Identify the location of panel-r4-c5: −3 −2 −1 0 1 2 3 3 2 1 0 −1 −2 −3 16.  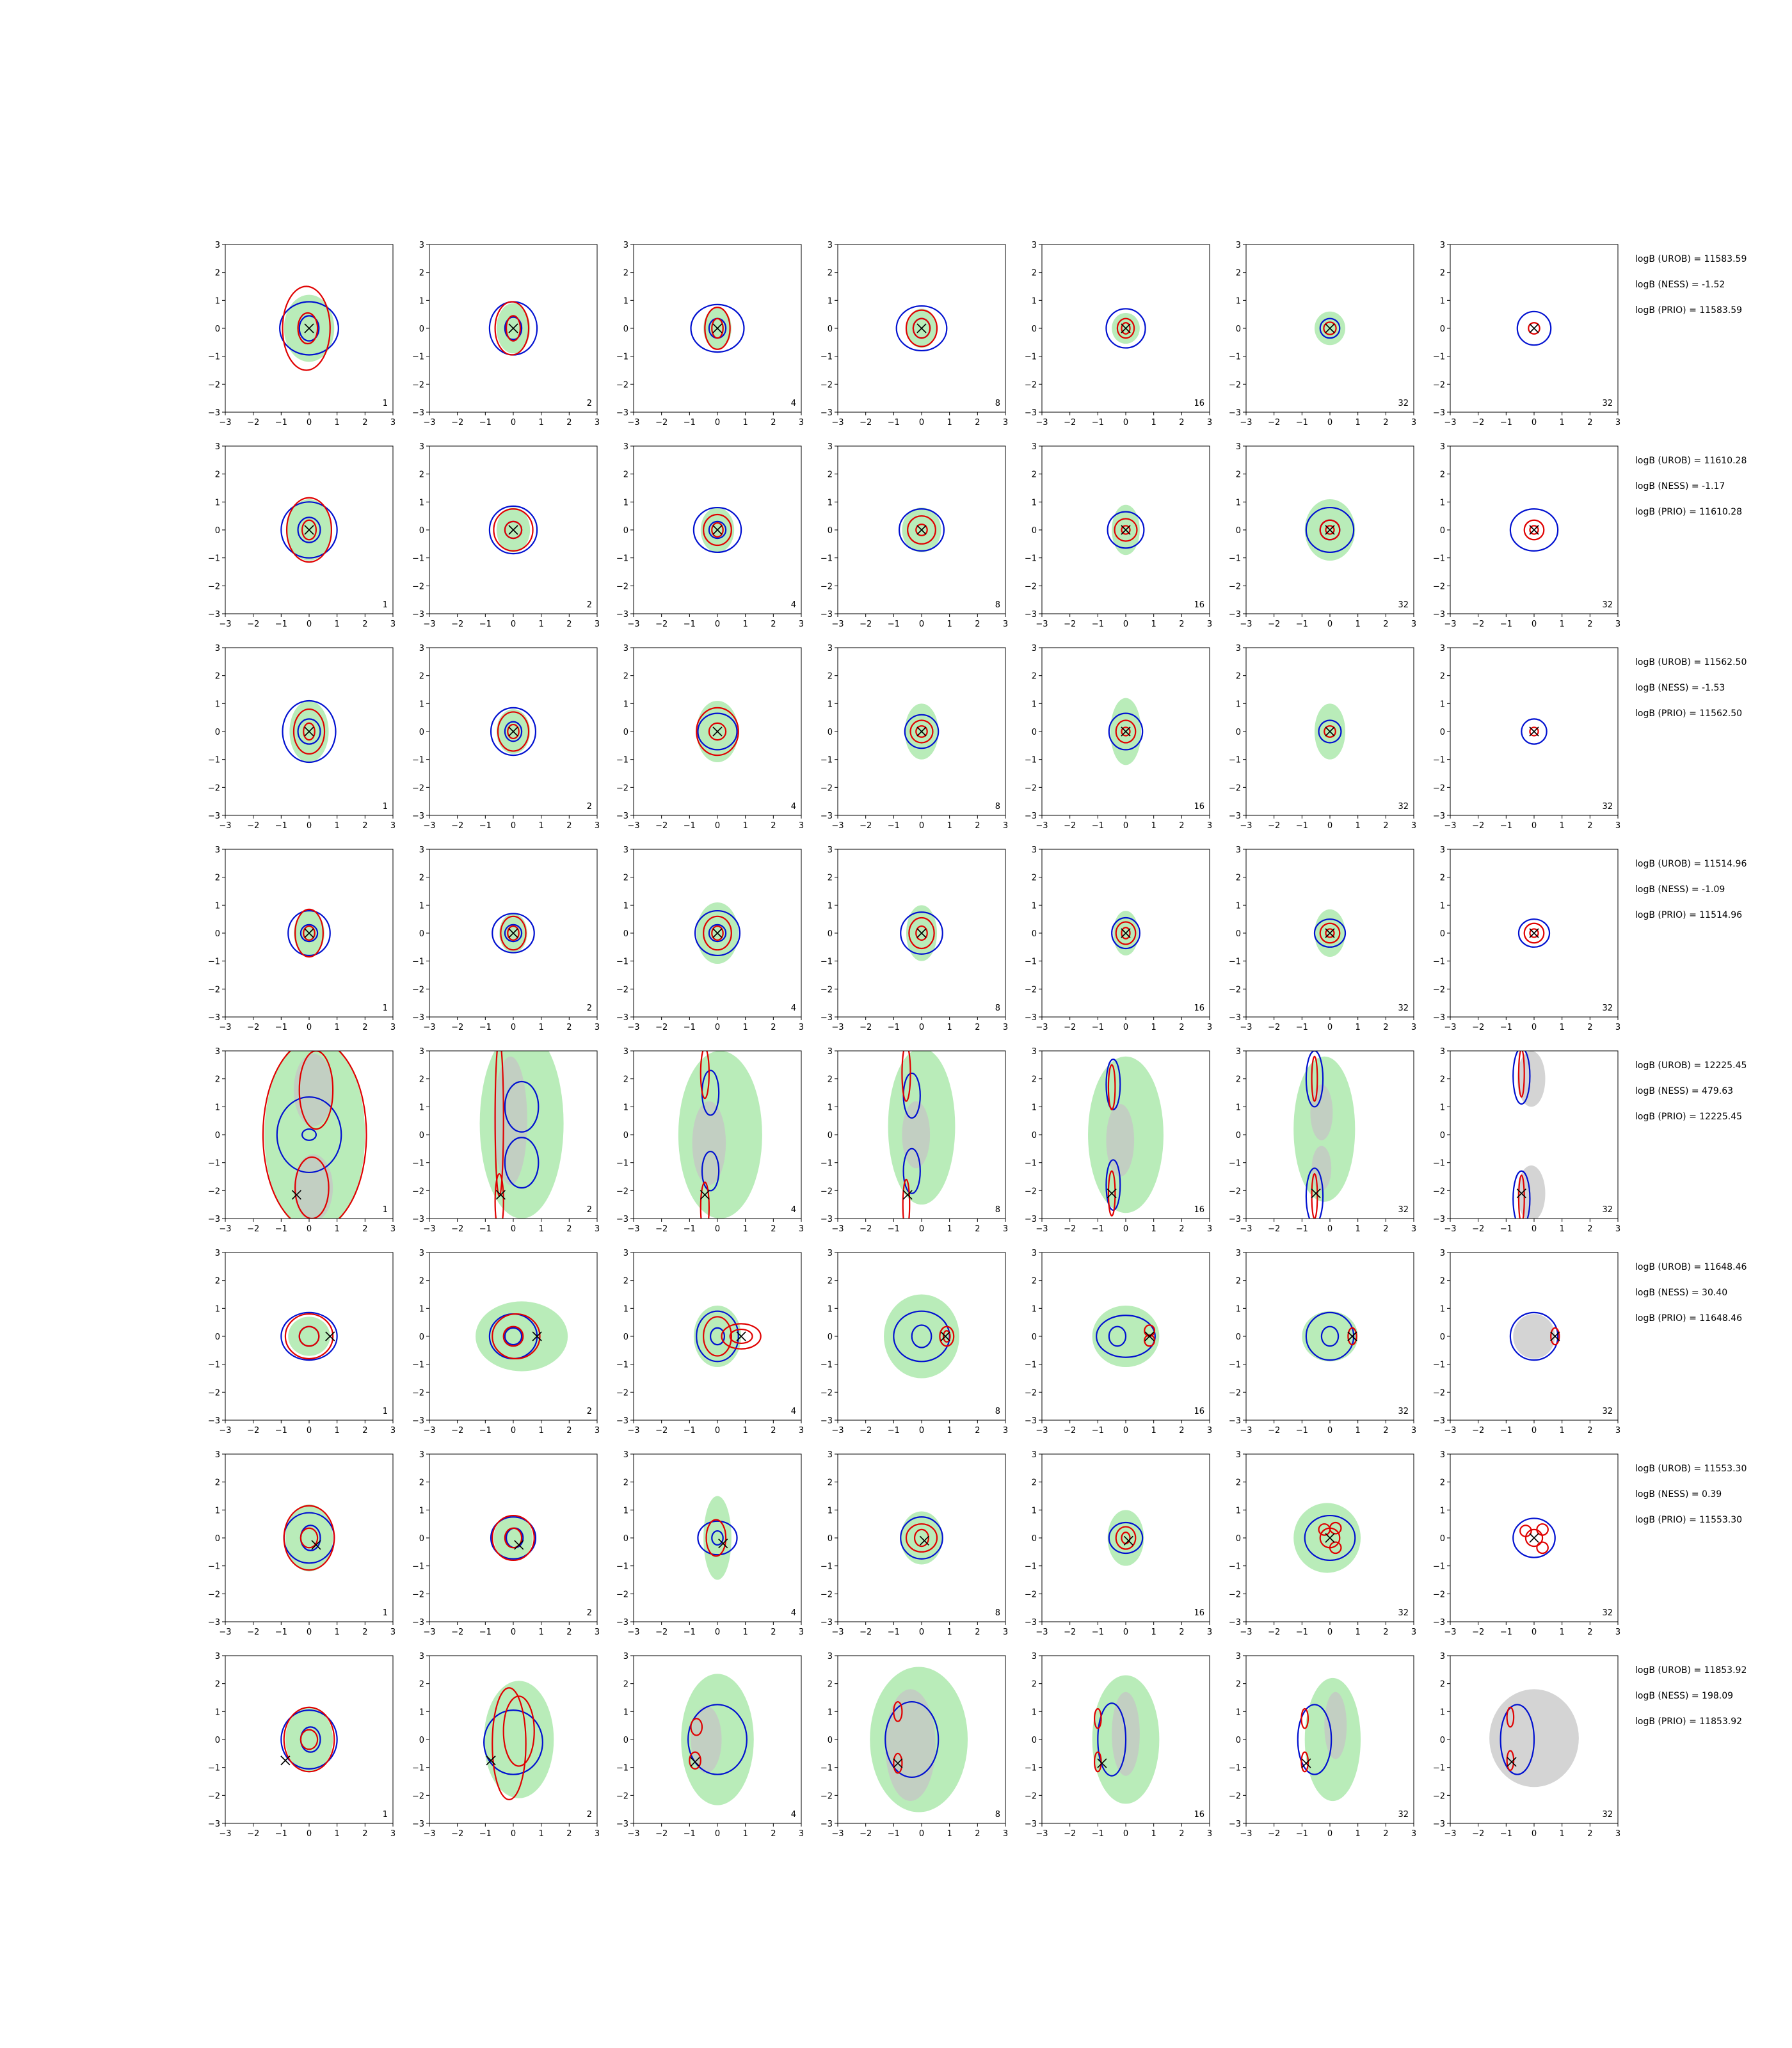
(1118, 938).